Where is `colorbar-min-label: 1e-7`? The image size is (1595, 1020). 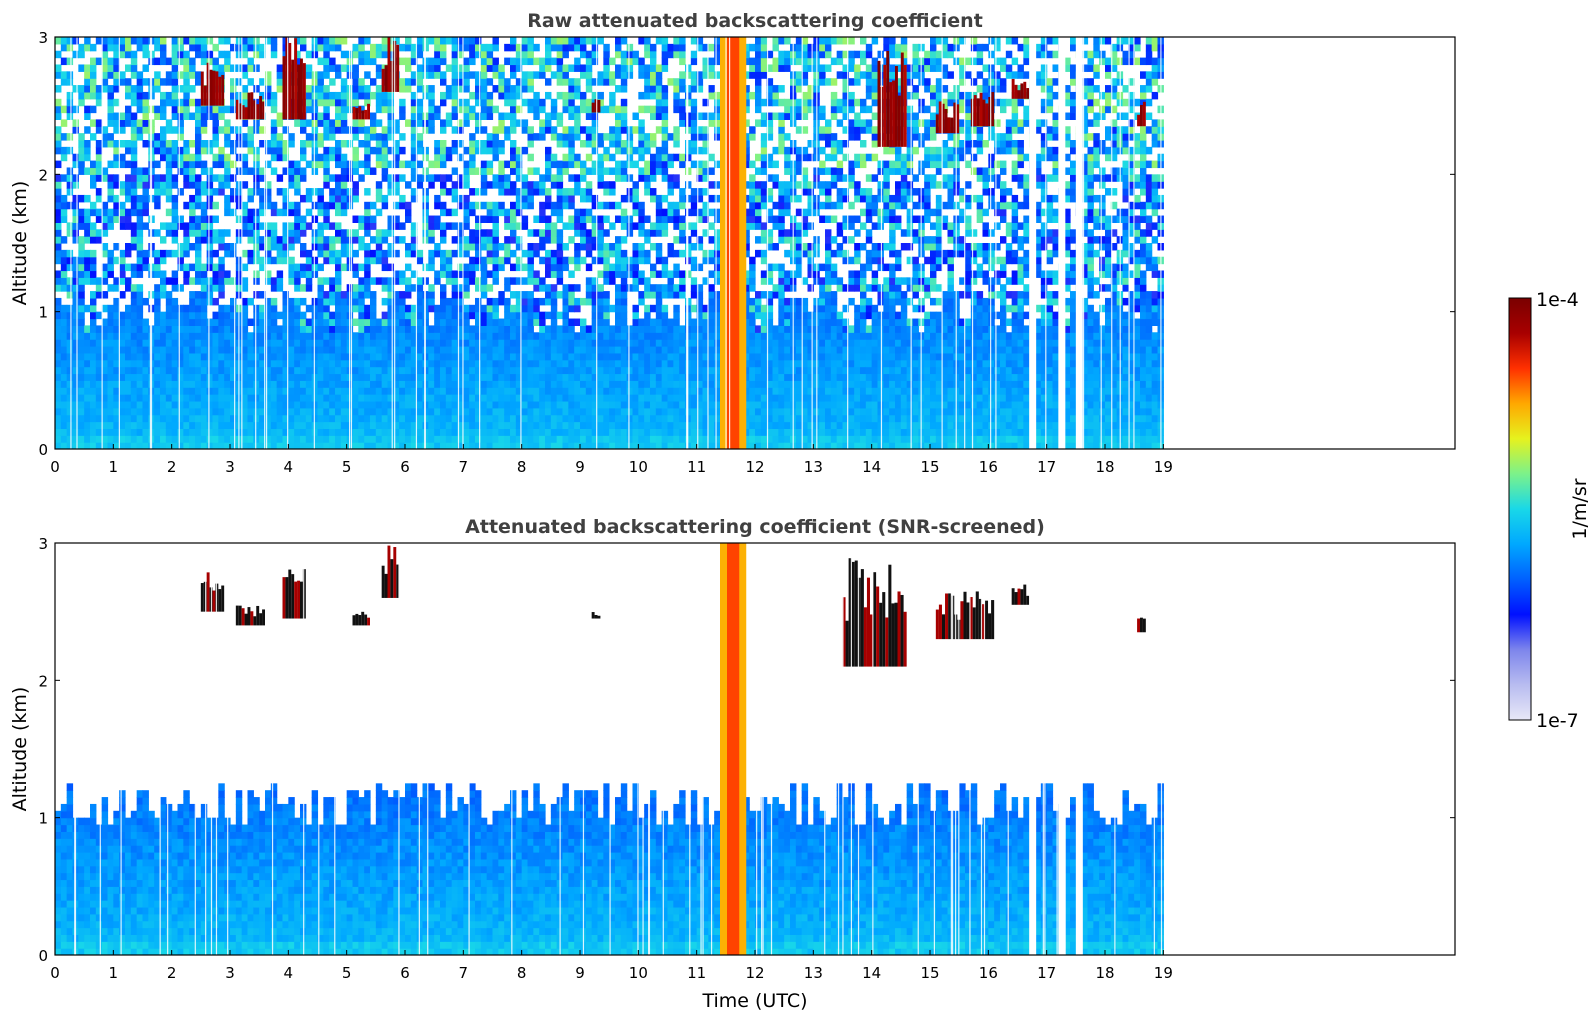 colorbar-min-label: 1e-7 is located at coordinates (1557, 721).